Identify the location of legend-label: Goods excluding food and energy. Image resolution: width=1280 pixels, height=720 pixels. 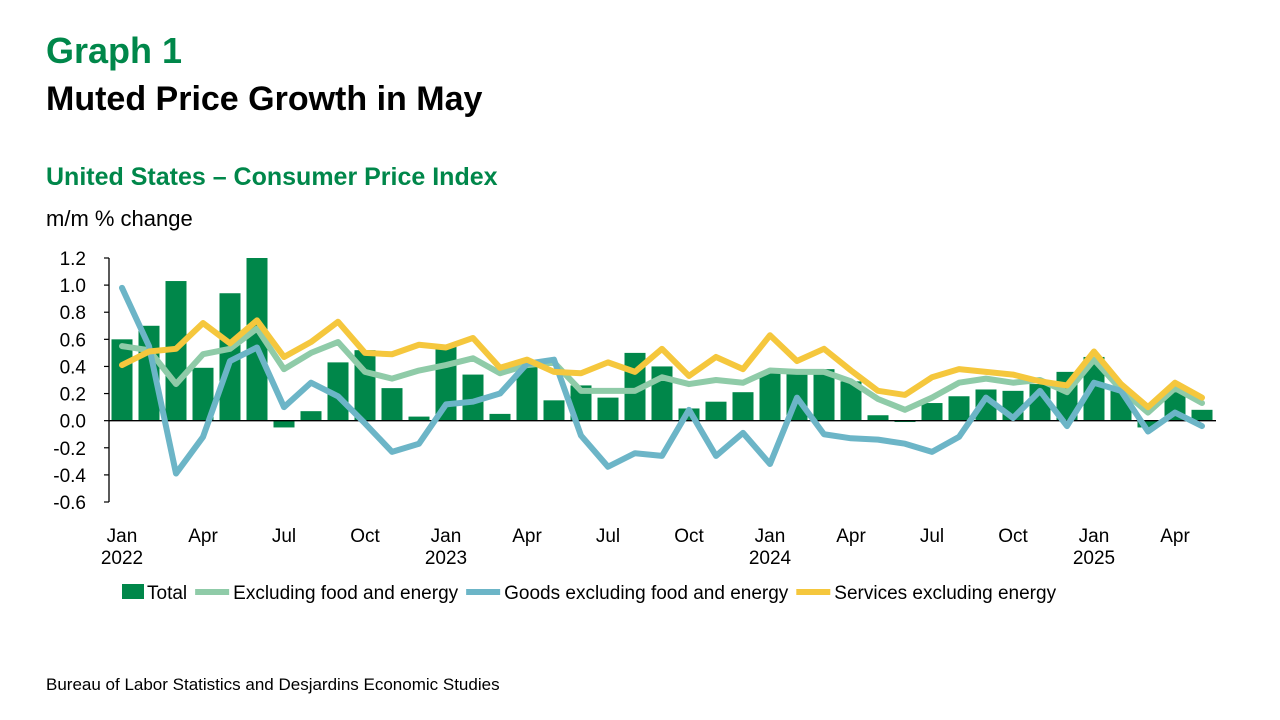
(646, 593).